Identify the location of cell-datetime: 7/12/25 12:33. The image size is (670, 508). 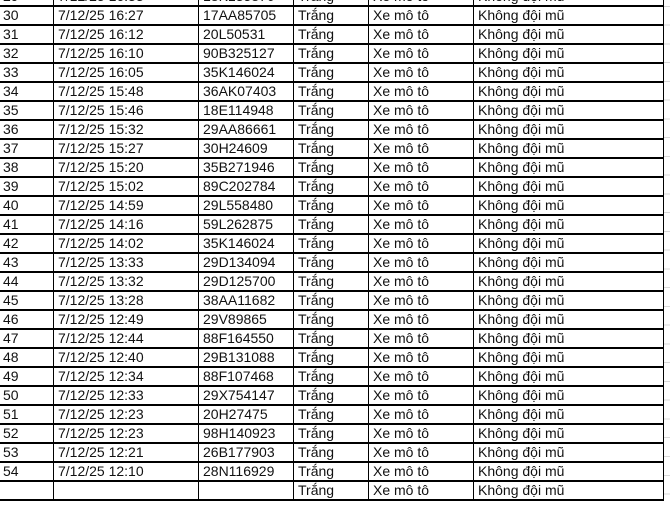
(126, 397).